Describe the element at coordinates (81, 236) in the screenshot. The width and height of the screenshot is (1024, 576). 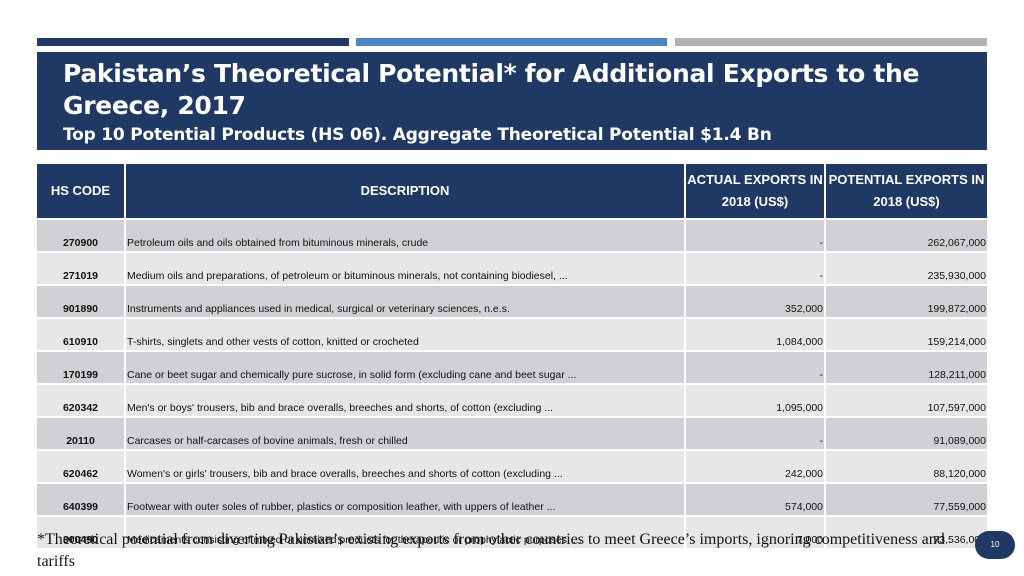
I see `hs-code-cell: 270900` at that location.